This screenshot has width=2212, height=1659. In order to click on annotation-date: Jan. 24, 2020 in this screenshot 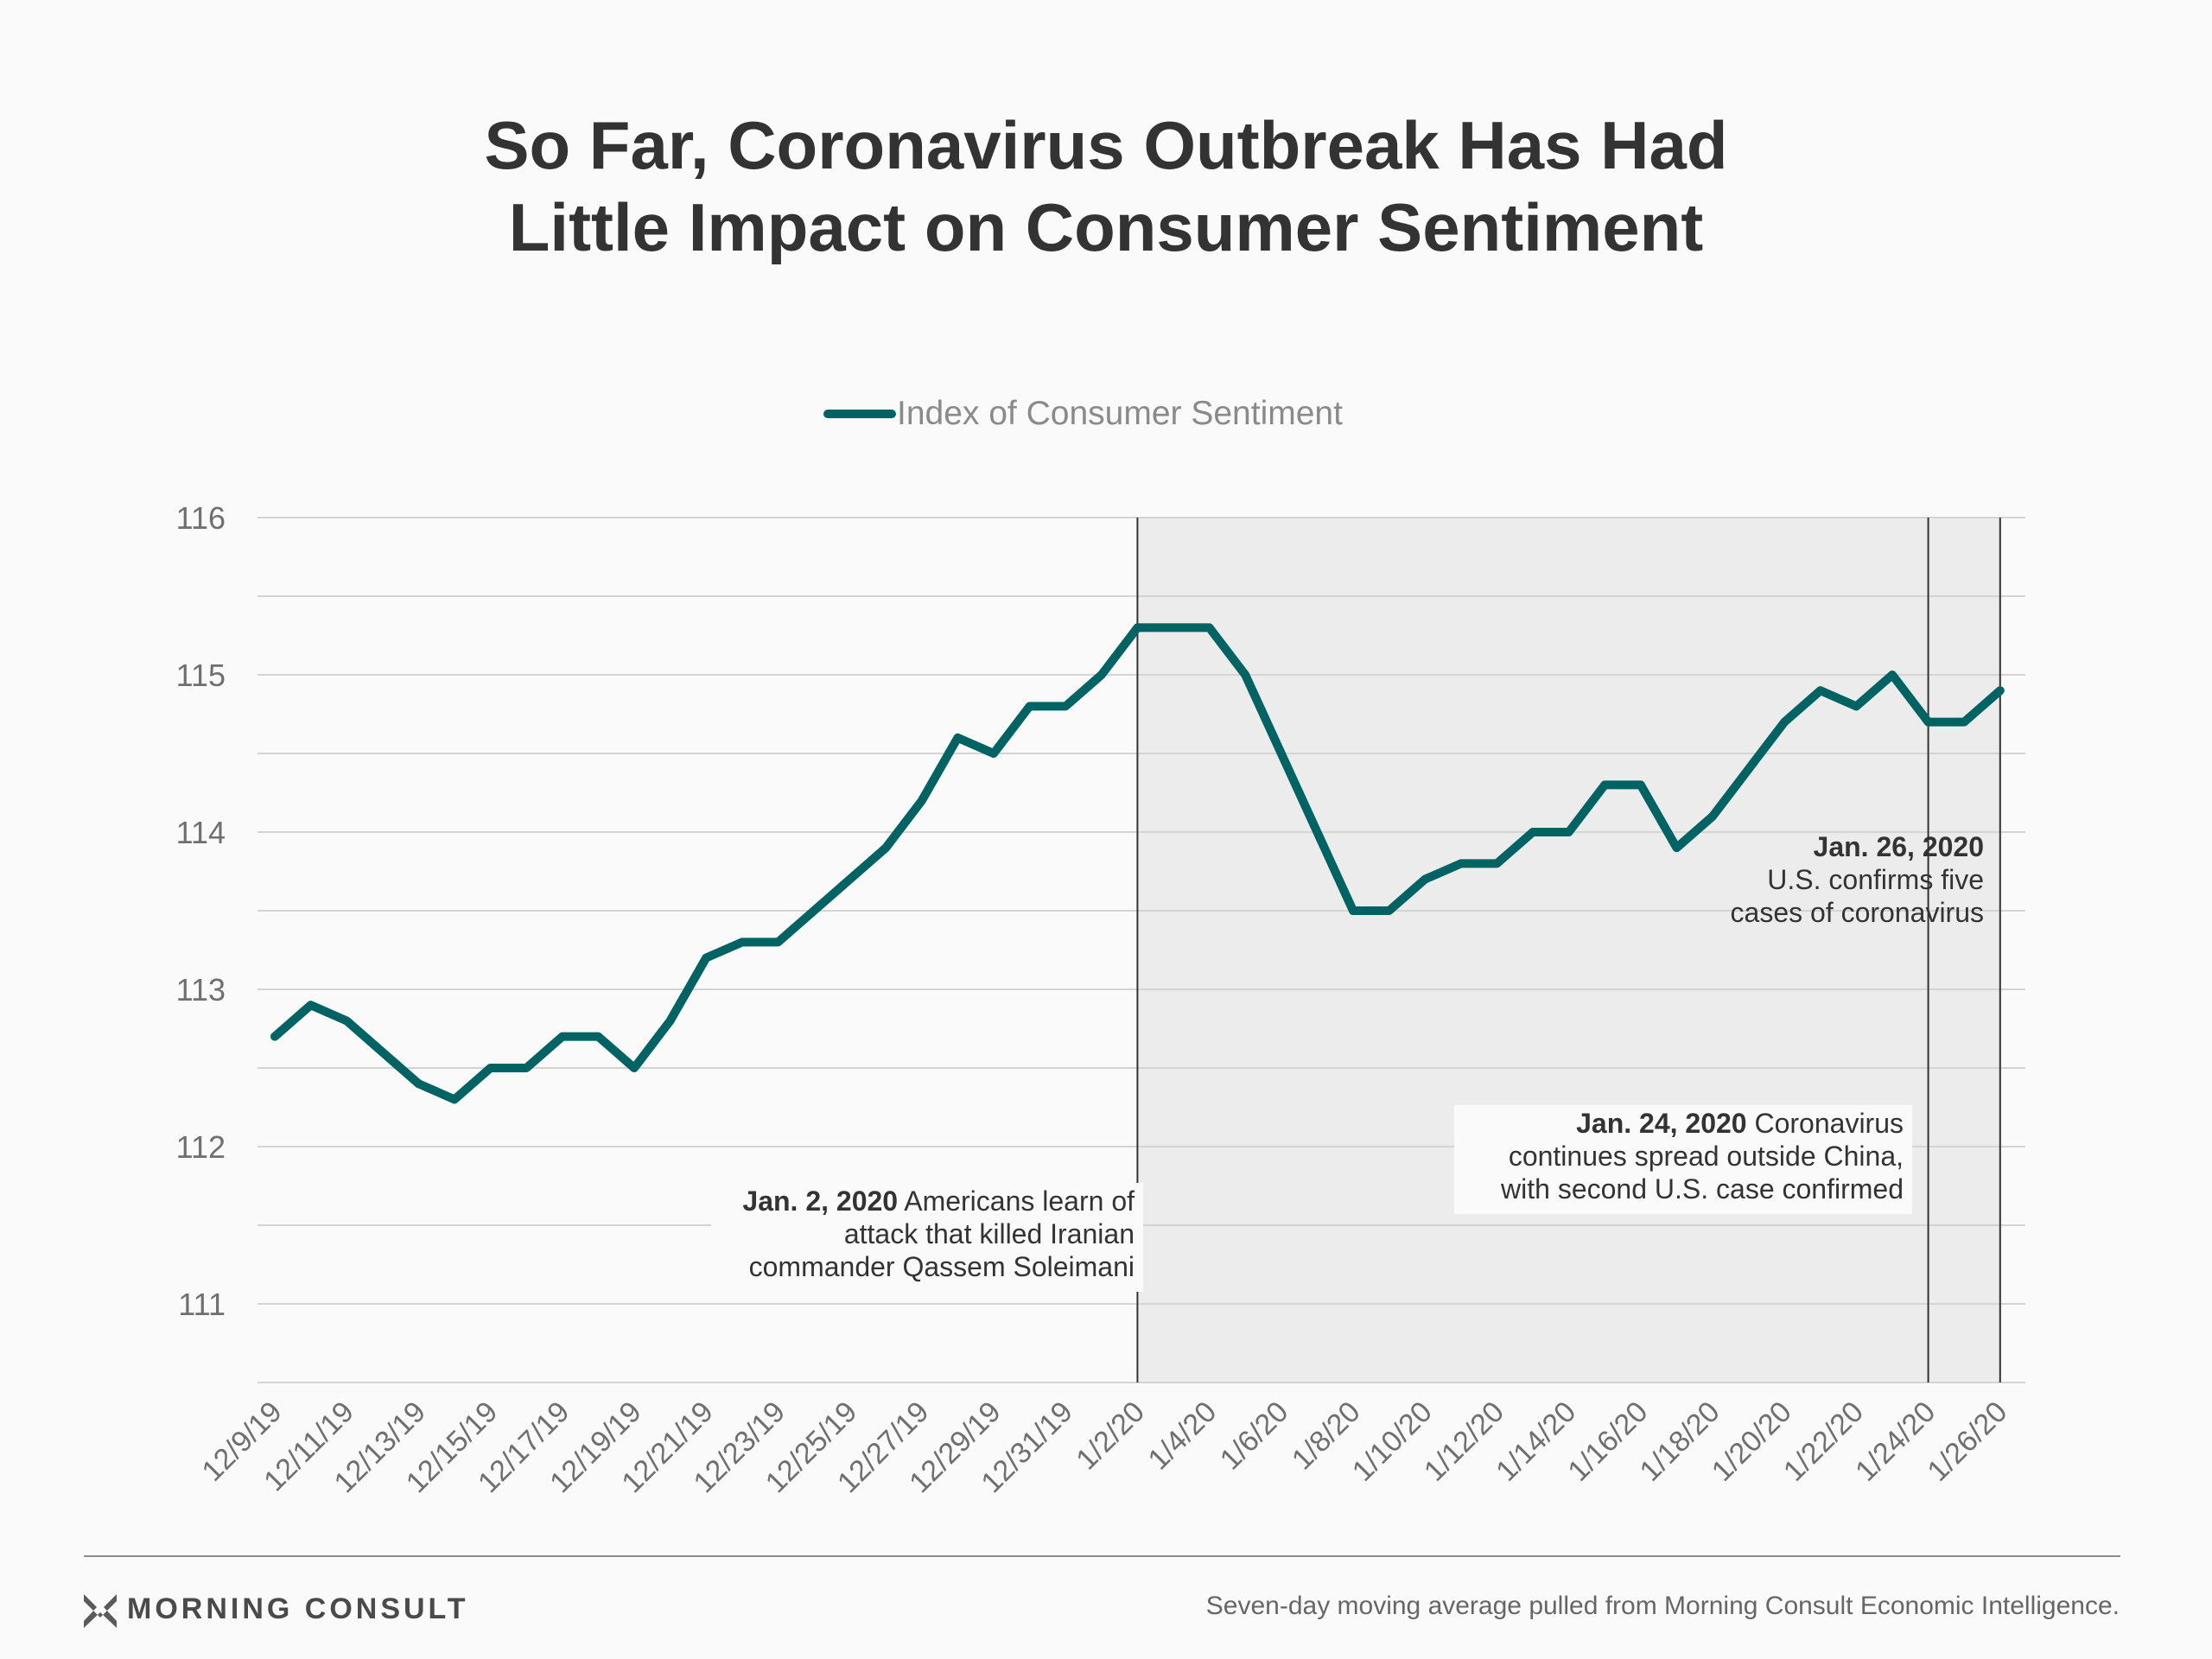, I will do `click(1661, 1123)`.